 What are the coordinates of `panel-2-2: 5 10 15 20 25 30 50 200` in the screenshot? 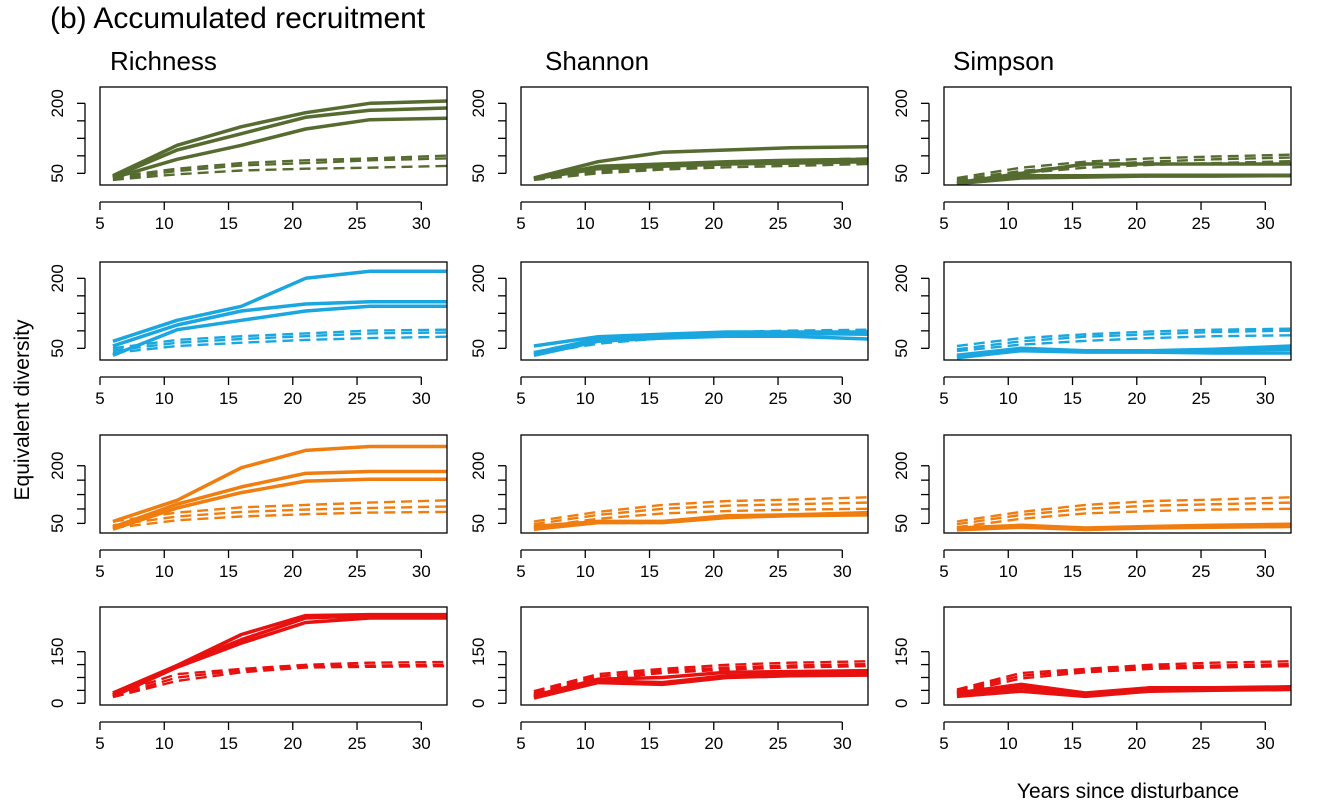 It's located at (1092, 507).